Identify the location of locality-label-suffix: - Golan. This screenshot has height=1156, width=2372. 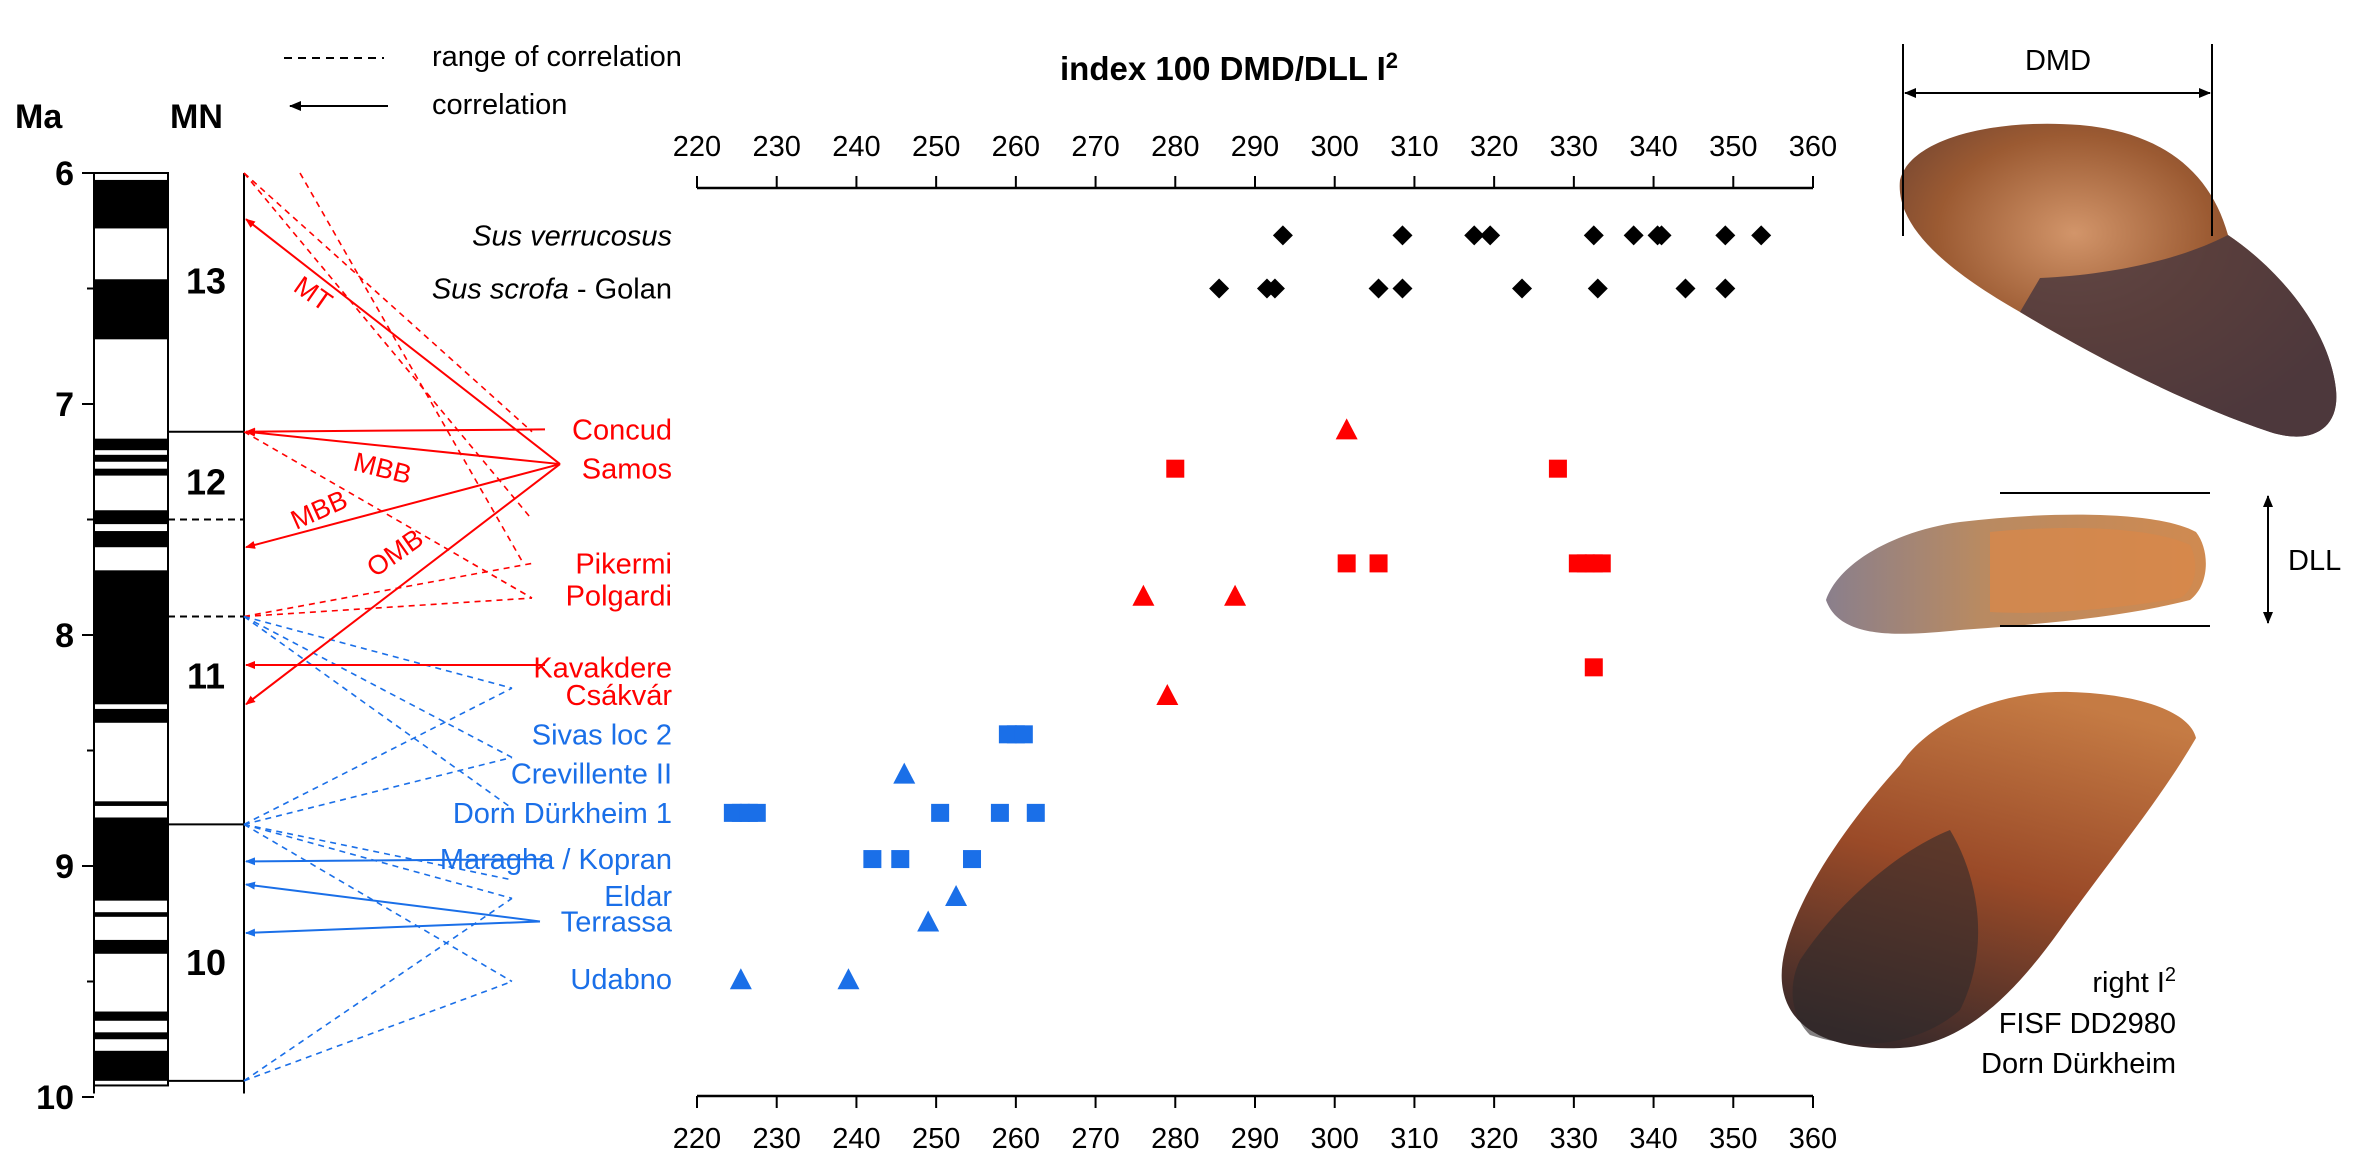
(620, 290).